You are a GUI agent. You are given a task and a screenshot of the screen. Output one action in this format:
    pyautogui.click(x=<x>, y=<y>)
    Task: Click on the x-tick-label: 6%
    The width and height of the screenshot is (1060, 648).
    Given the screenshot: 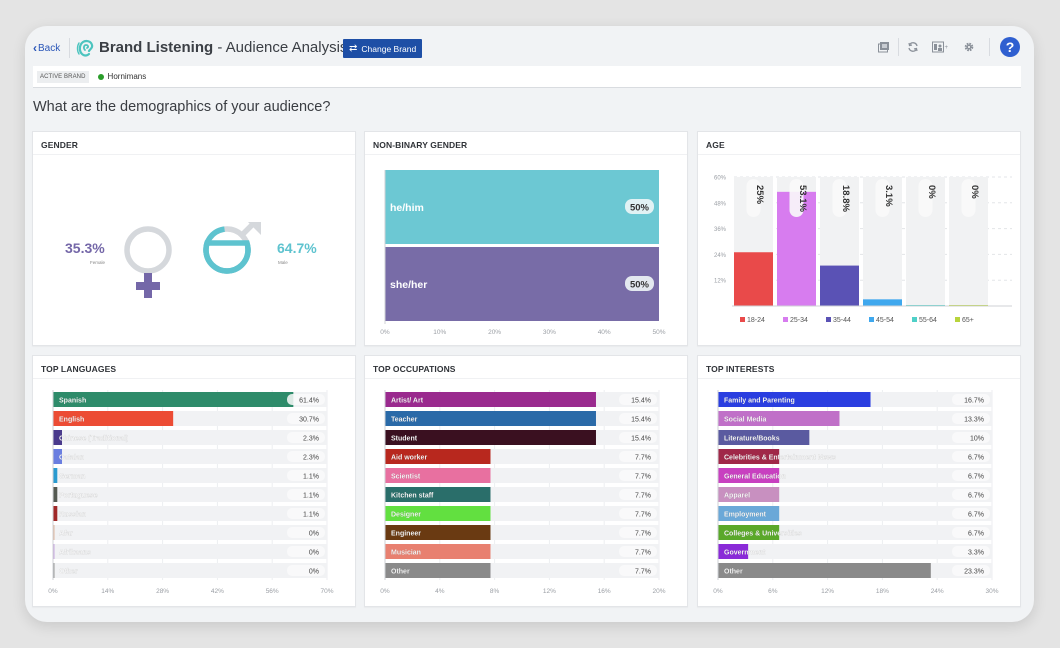 What is the action you would take?
    pyautogui.click(x=773, y=591)
    